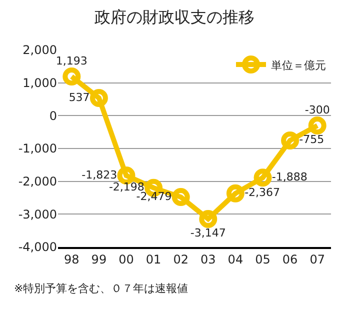 This screenshot has width=349, height=323. I want to click on x-tick-label: 07, so click(317, 259).